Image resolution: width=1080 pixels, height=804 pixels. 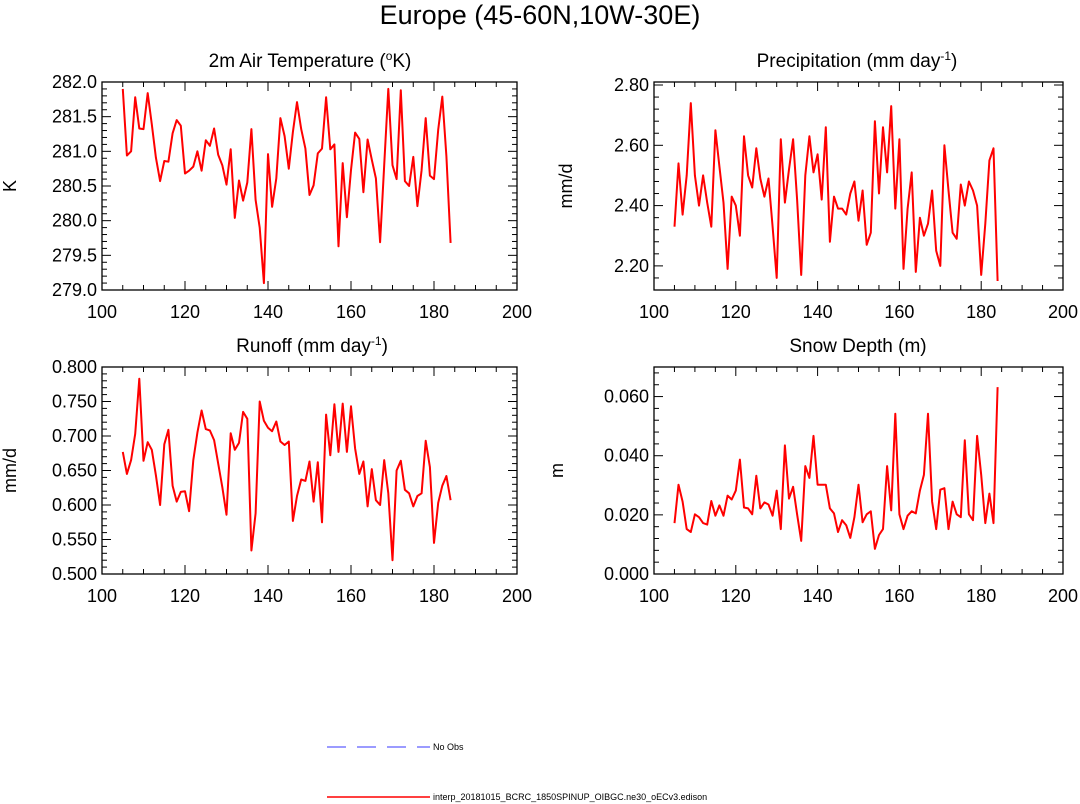 What do you see at coordinates (631, 206) in the screenshot?
I see `y-tick-label: 2.40` at bounding box center [631, 206].